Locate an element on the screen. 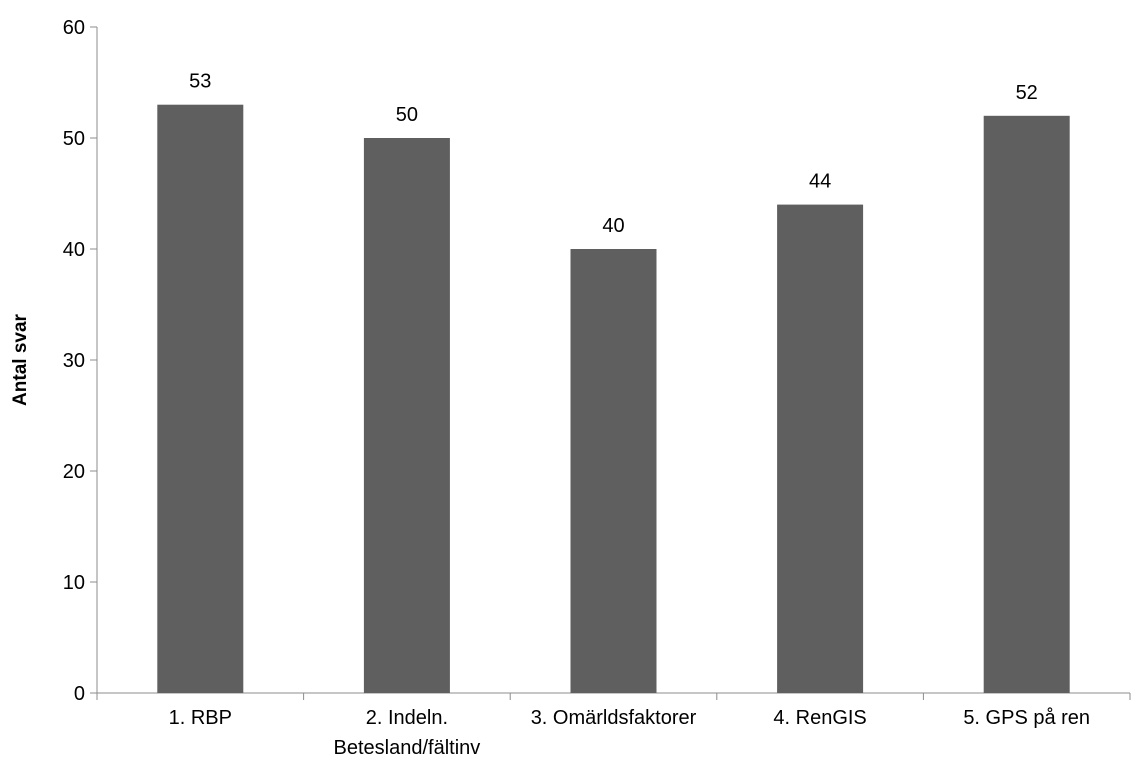  y-axis: 0 10 20 30 40 50 60 is located at coordinates (80, 361).